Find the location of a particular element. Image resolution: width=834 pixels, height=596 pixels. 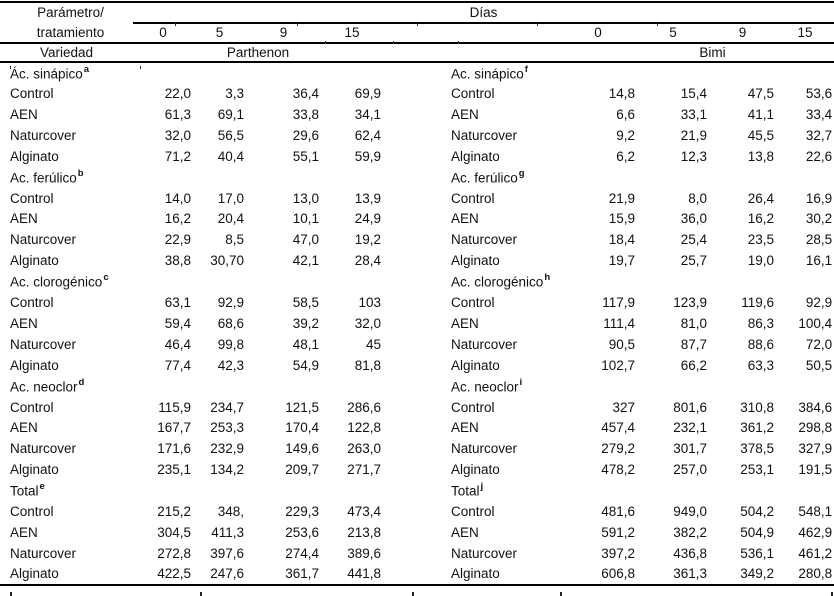

value-cell: 28,4 is located at coordinates (367, 261).